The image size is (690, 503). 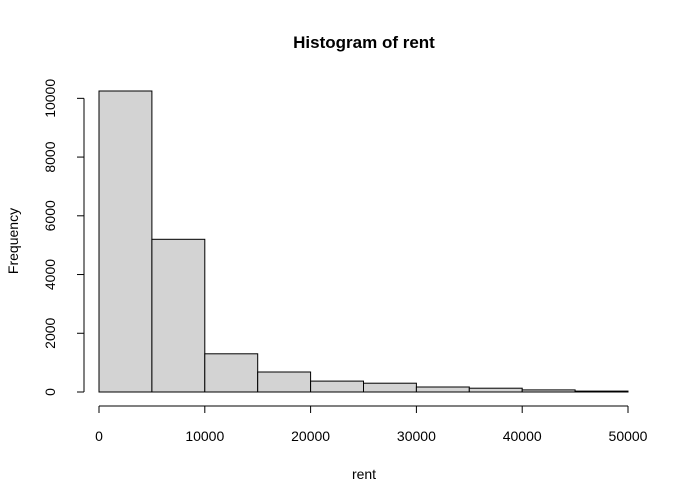 What do you see at coordinates (416, 436) in the screenshot?
I see `x-tick-label-3: 30000` at bounding box center [416, 436].